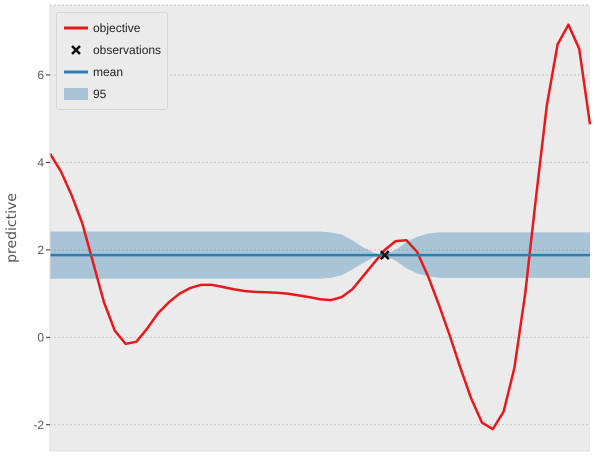 The height and width of the screenshot is (457, 594). Describe the element at coordinates (38, 425) in the screenshot. I see `y-tick-label: -2` at that location.